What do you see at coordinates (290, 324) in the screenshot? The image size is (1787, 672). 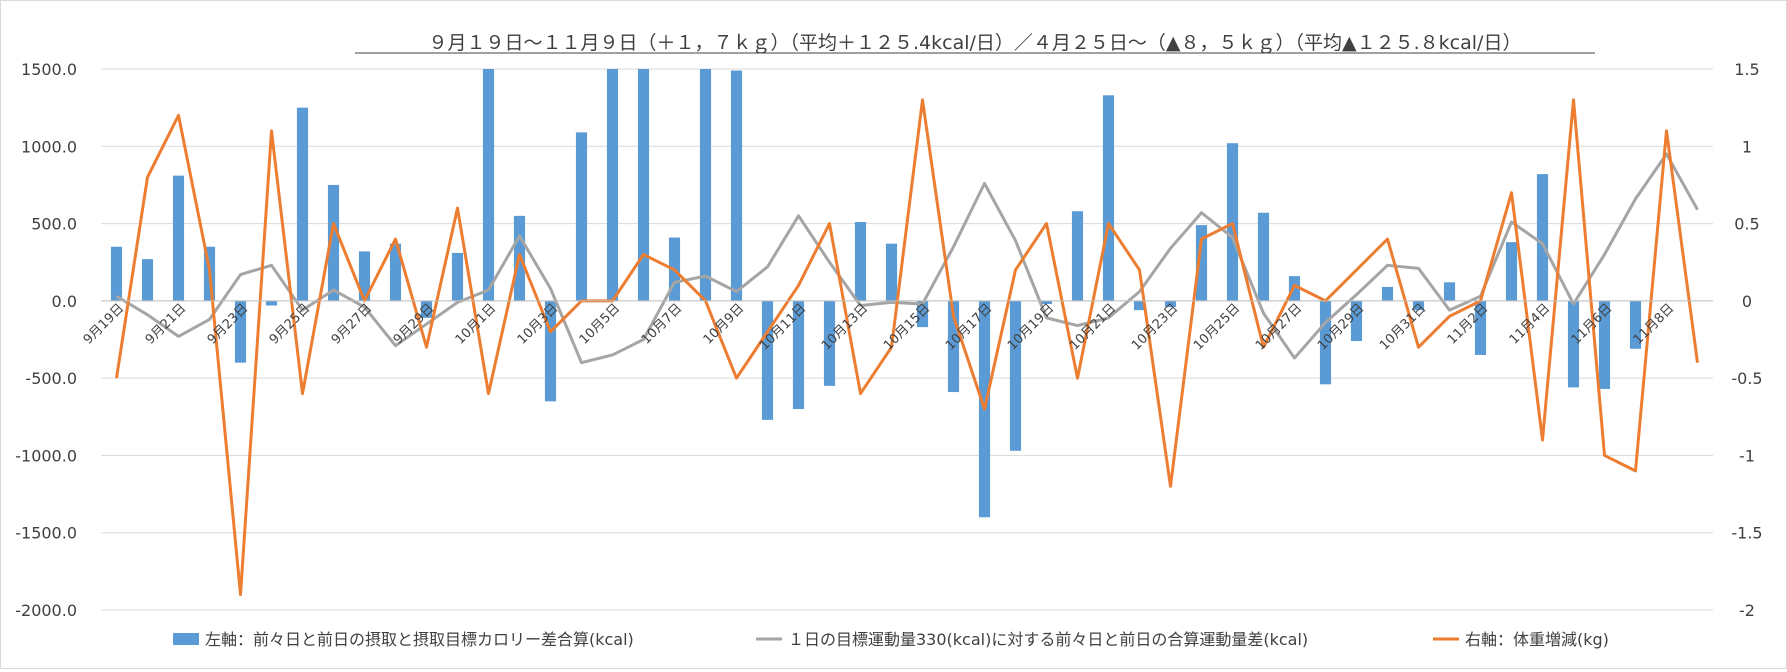 I see `x-axis-tick-label: 9月25日` at bounding box center [290, 324].